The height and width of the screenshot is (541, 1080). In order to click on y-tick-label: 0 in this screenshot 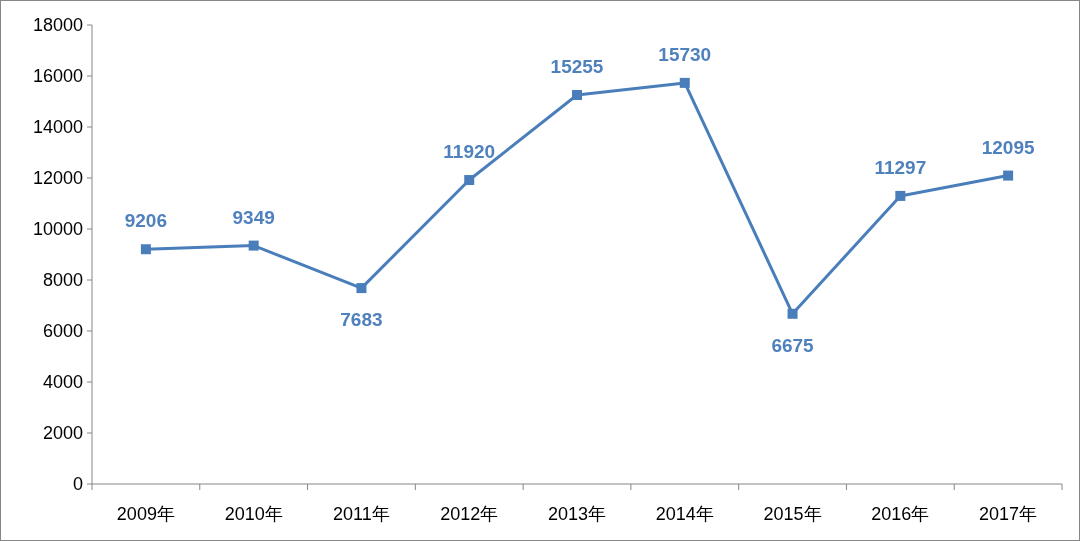, I will do `click(77, 484)`.